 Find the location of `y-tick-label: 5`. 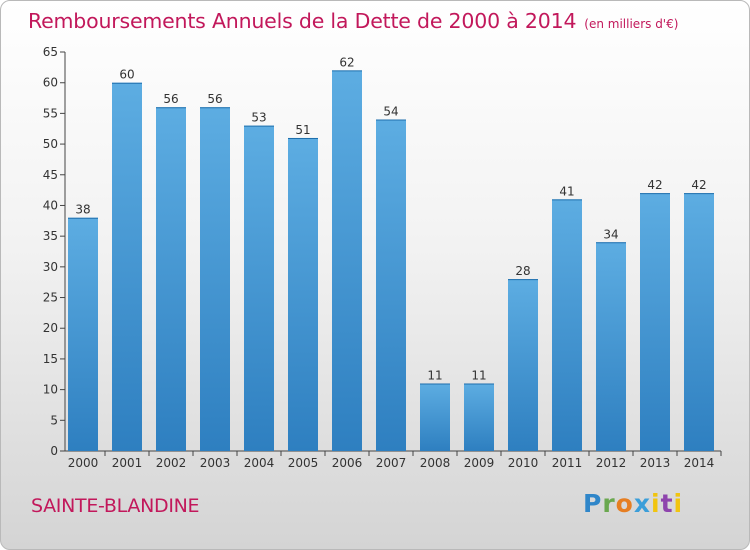

y-tick-label: 5 is located at coordinates (54, 420).